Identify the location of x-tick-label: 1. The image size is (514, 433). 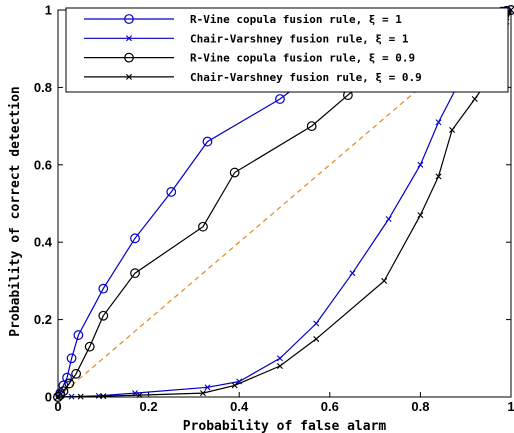
(510, 406).